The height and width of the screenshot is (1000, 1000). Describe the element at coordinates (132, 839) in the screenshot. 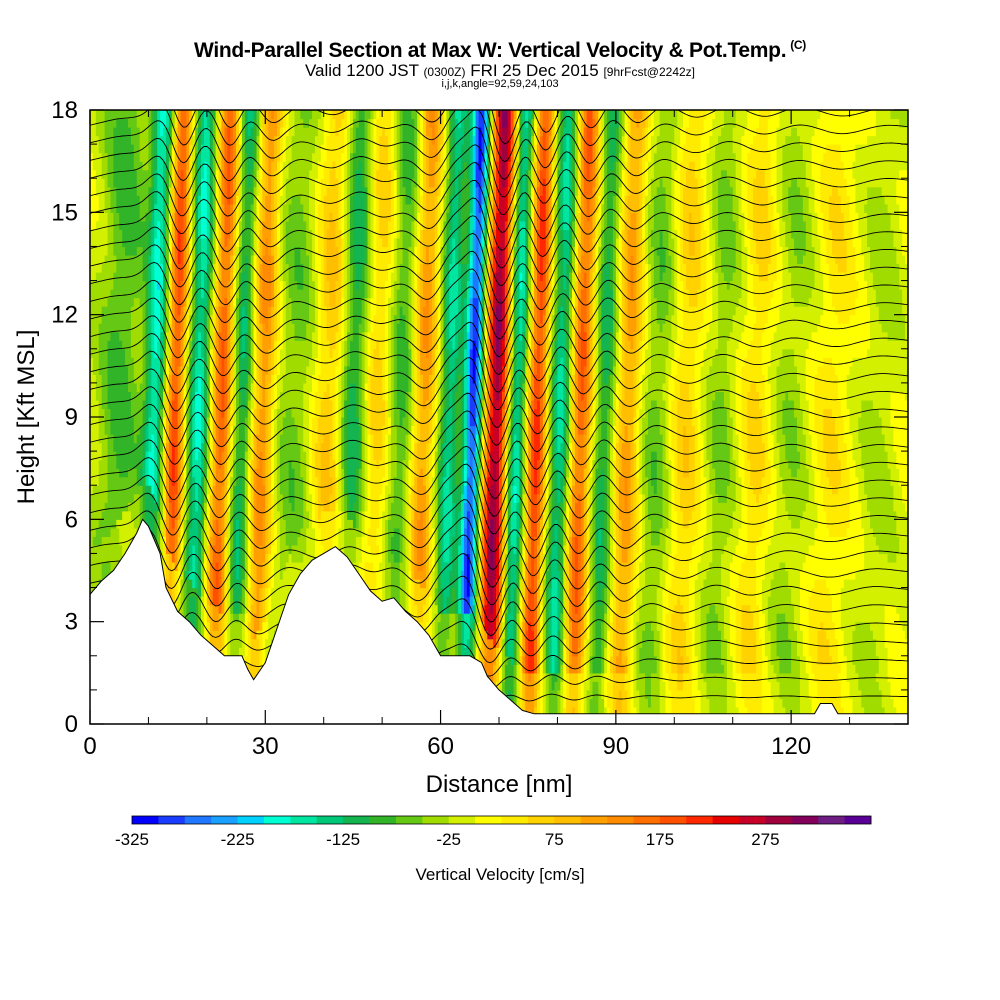

I see `colorbar-tick-label: -325` at that location.